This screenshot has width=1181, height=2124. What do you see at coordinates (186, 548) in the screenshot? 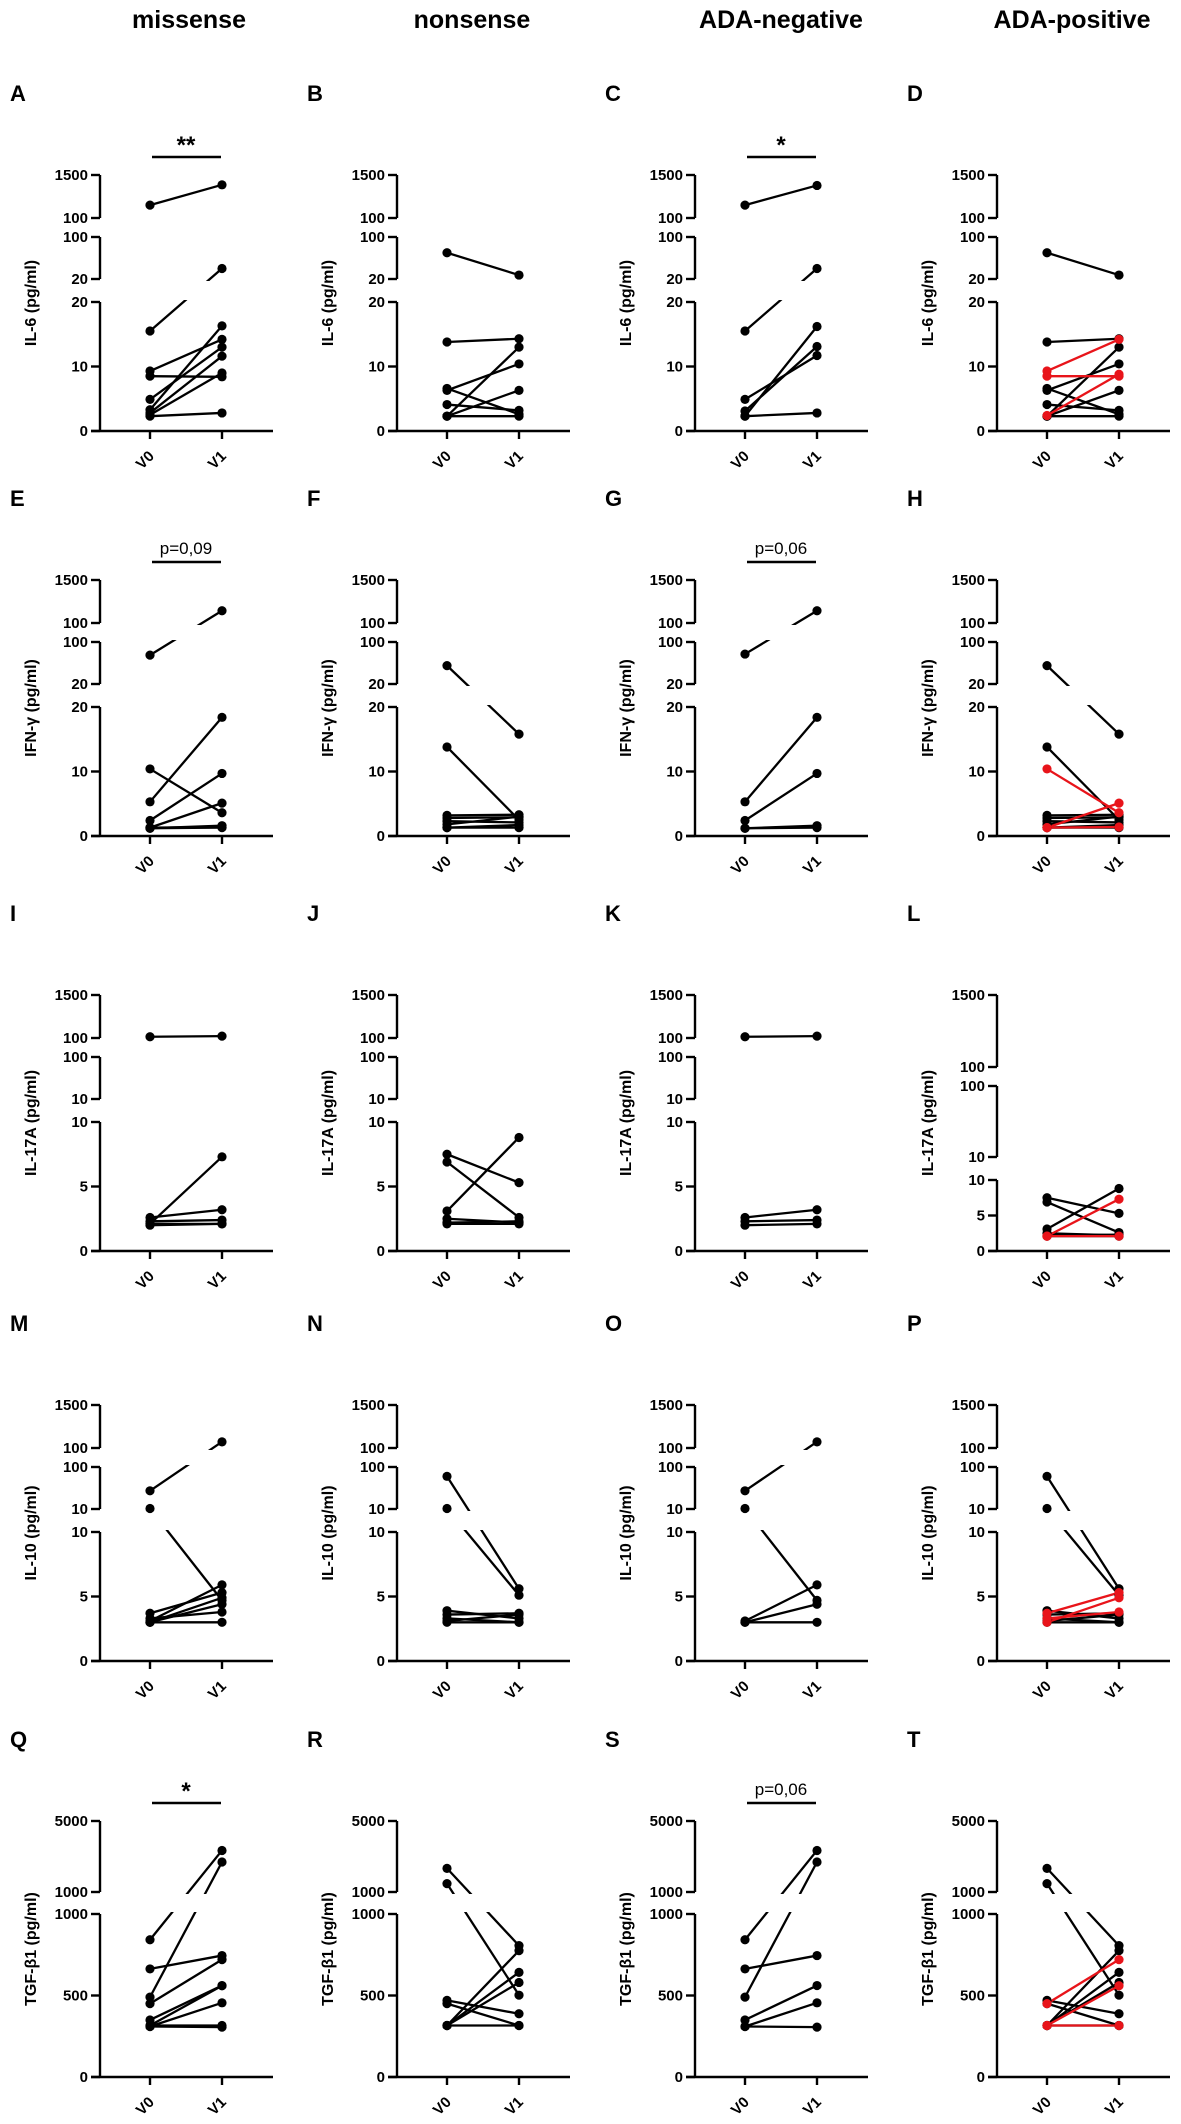
I see `significance-label: p=0,09` at bounding box center [186, 548].